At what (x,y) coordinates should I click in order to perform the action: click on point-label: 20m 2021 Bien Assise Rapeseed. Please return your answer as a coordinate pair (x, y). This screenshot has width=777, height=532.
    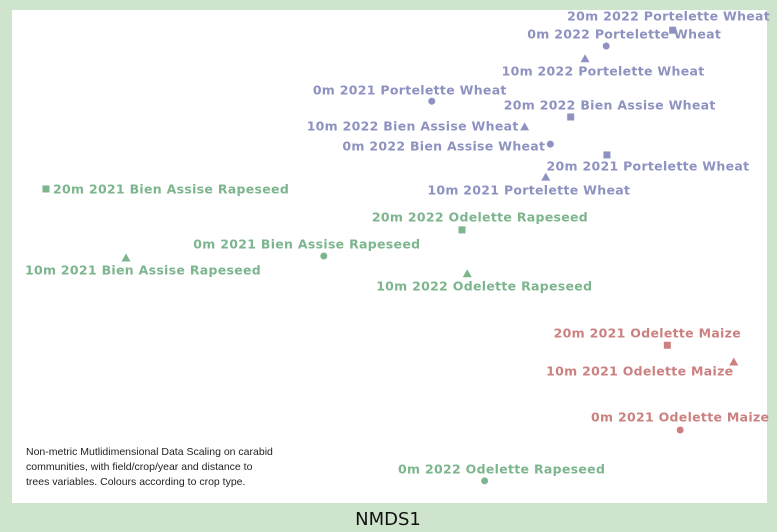
    Looking at the image, I should click on (171, 188).